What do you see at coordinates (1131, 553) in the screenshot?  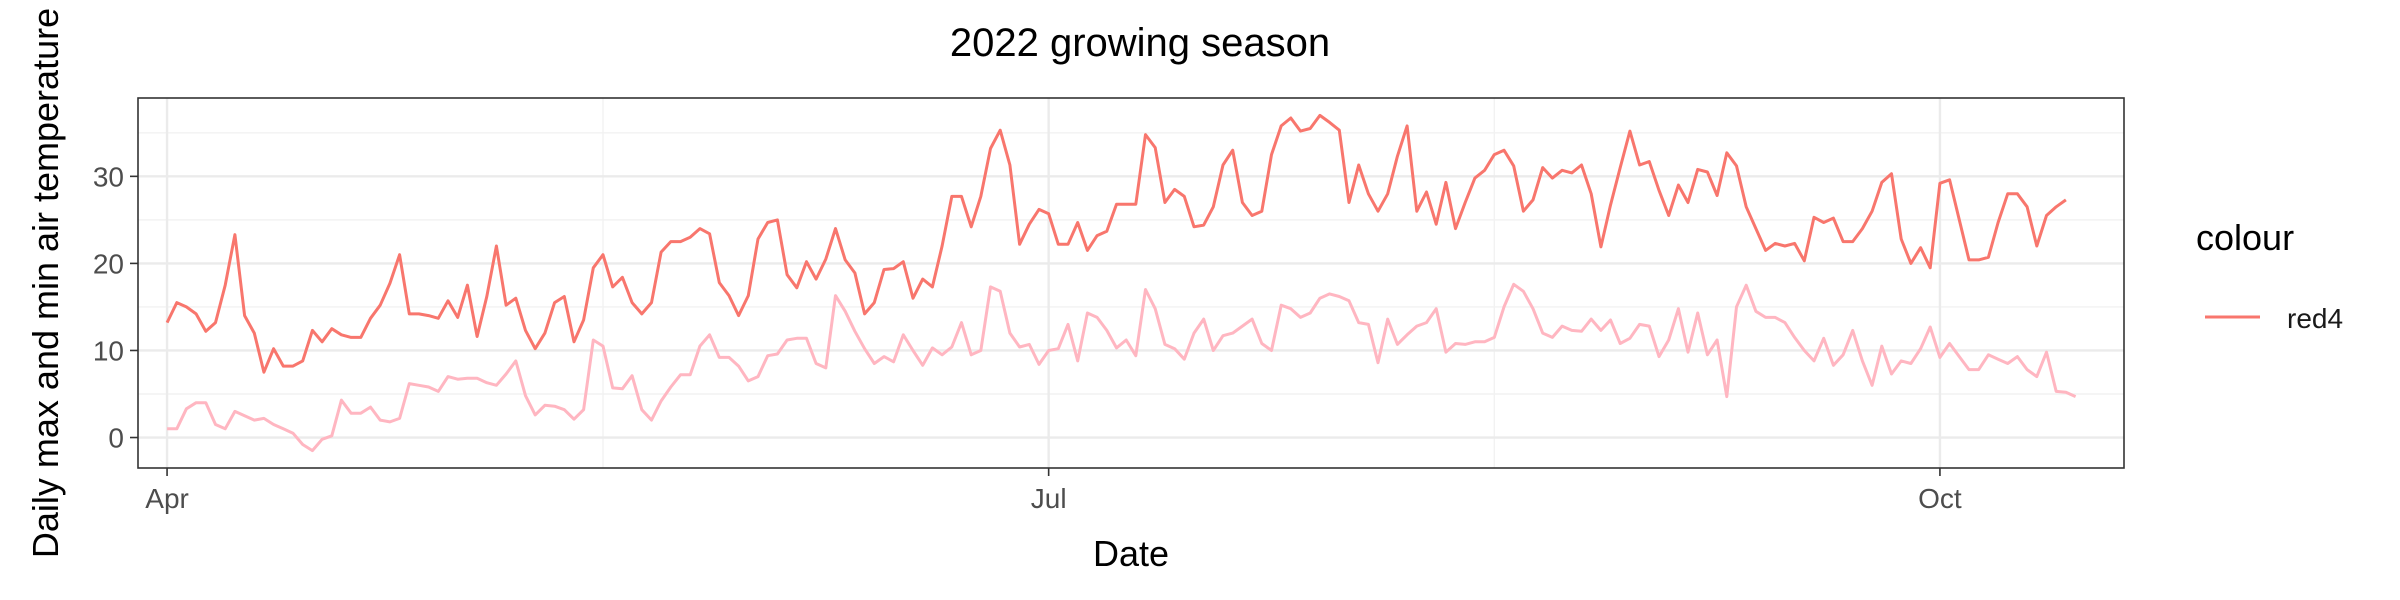 I see `x-axis-label: Date` at bounding box center [1131, 553].